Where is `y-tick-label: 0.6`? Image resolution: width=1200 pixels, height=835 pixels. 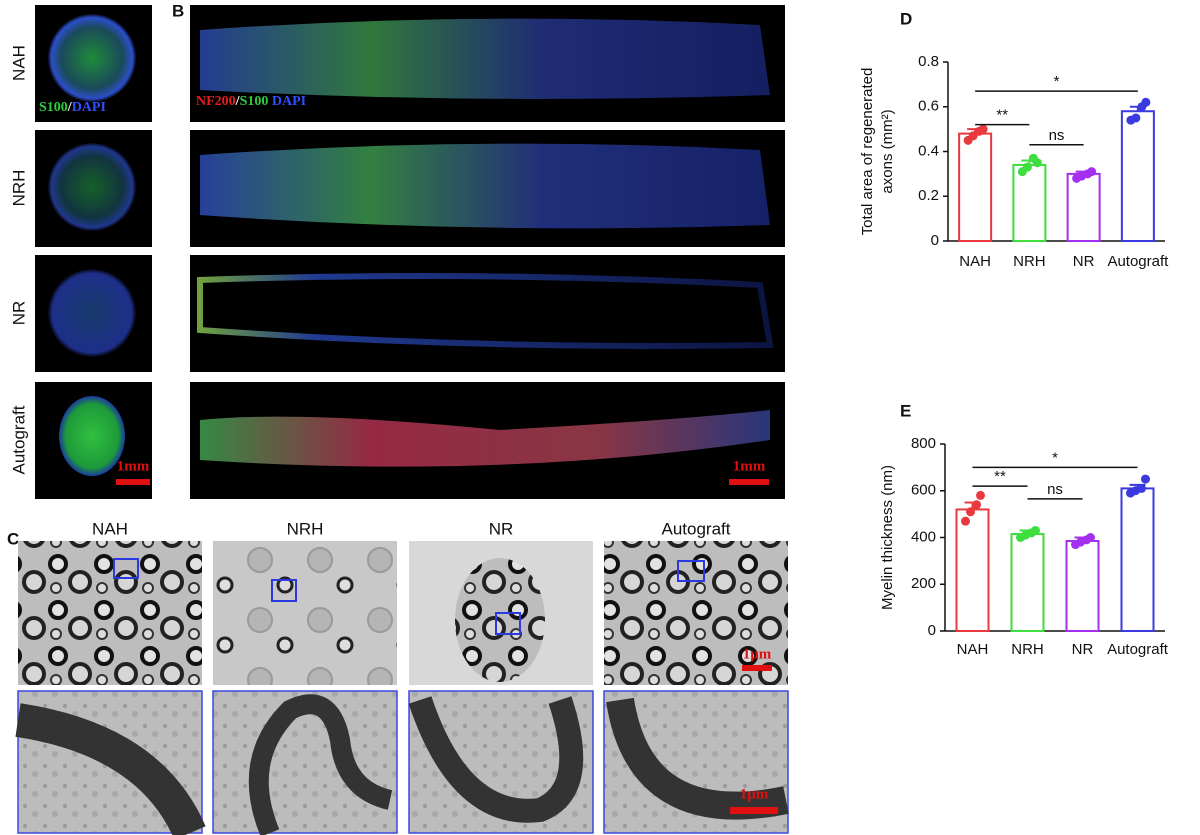
y-tick-label: 0.6 is located at coordinates (928, 106).